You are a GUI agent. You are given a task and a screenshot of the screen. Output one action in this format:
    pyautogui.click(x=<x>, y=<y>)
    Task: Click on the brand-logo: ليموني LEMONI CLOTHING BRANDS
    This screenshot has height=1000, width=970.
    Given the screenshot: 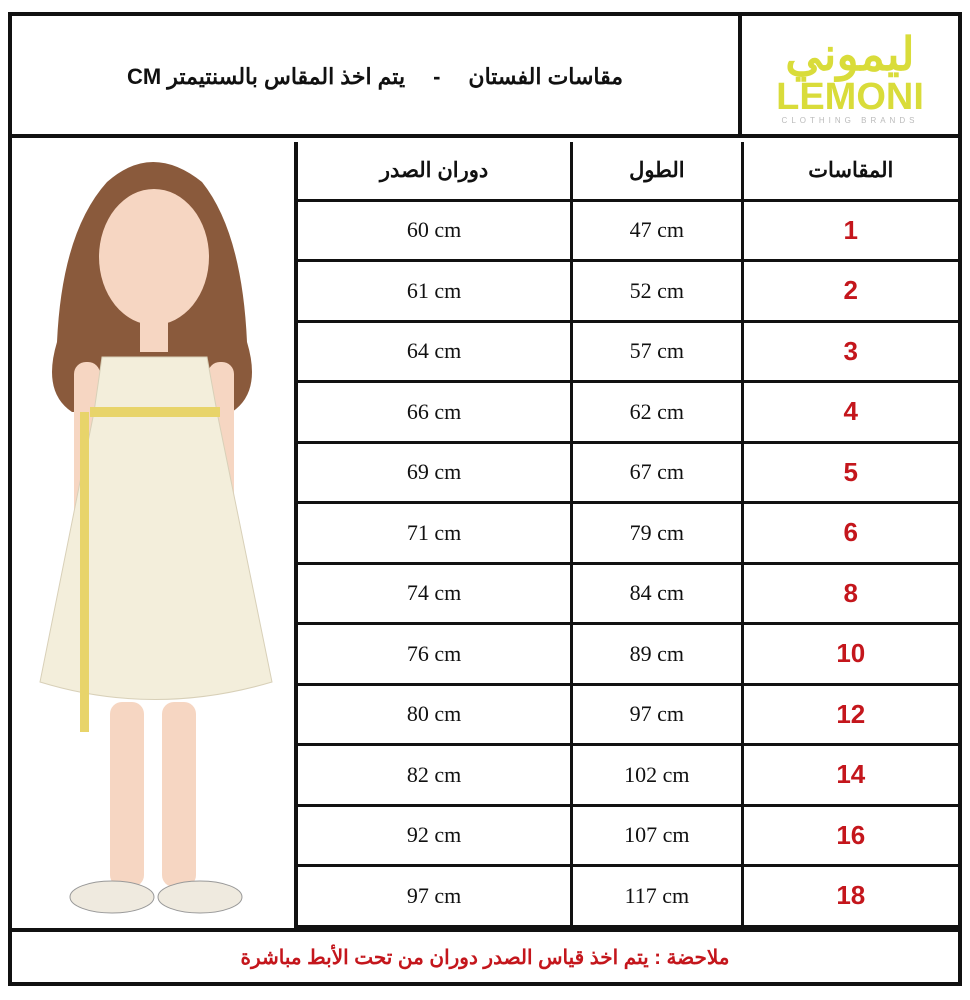 What is the action you would take?
    pyautogui.click(x=848, y=77)
    